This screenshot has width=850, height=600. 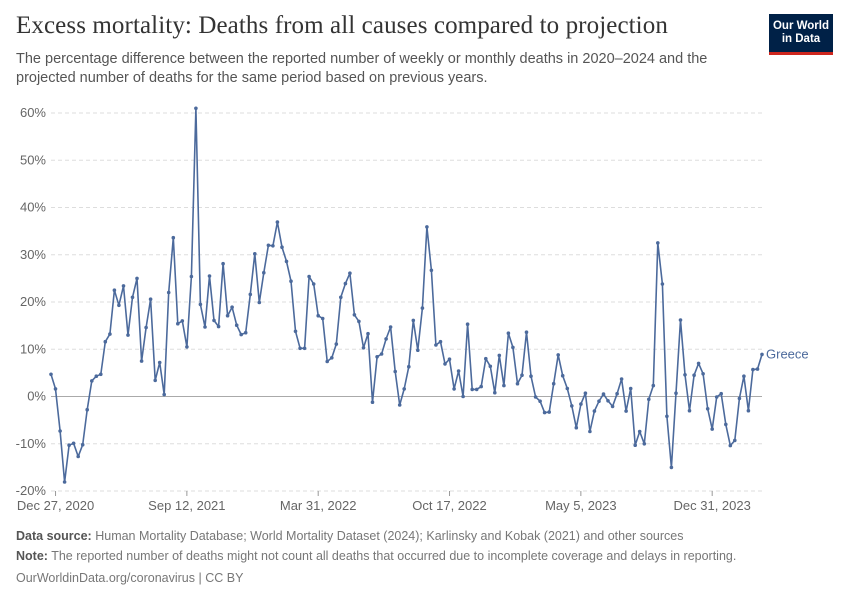 I want to click on y-tick-label: 40%, so click(x=33, y=207).